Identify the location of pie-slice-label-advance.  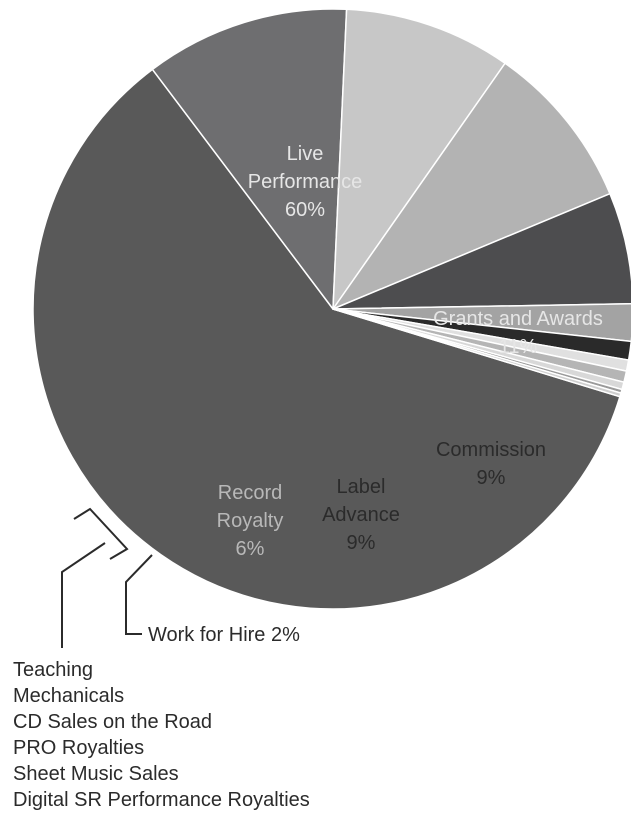
(471, 186).